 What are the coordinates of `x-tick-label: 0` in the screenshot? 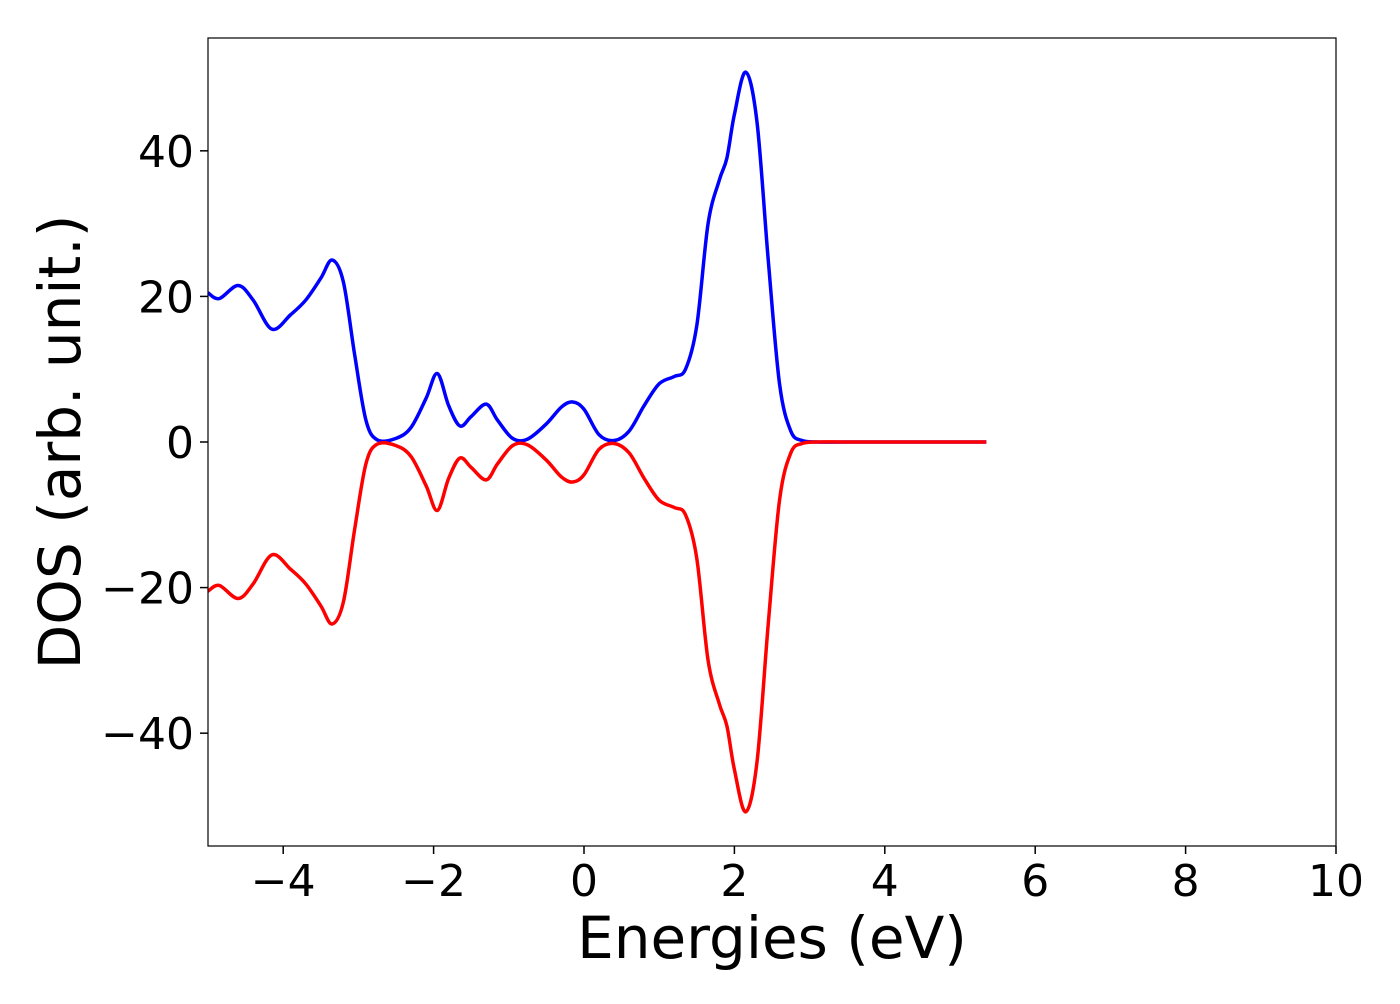 It's located at (584, 881).